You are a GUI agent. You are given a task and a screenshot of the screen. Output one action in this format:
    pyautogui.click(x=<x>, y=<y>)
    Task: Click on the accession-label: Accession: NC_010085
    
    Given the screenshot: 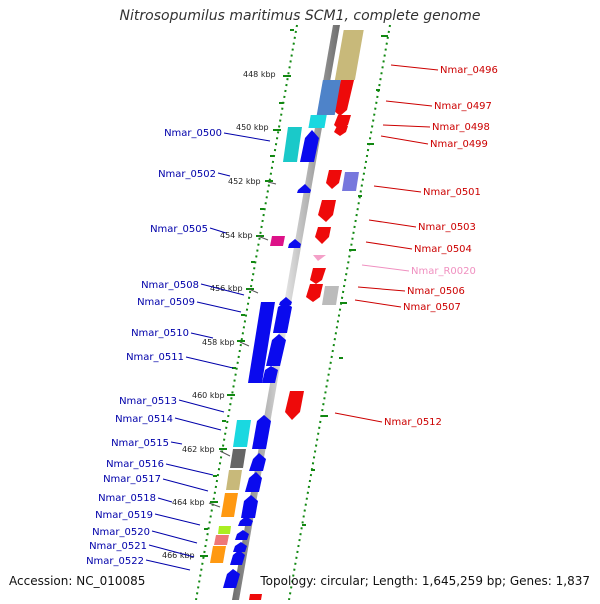 What is the action you would take?
    pyautogui.click(x=77, y=581)
    